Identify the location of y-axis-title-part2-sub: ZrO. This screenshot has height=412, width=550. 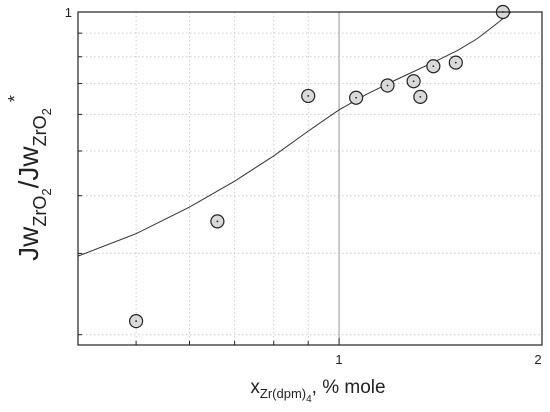
(40, 130).